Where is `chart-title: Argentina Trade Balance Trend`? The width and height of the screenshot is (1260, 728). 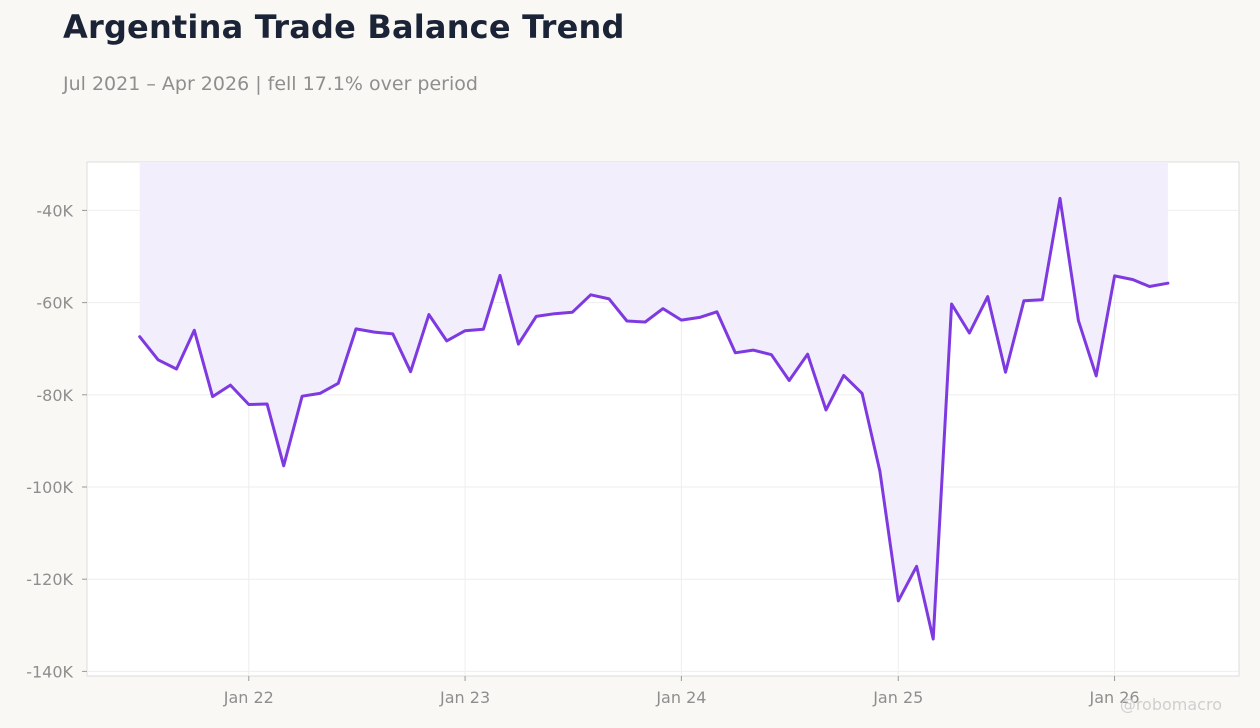 chart-title: Argentina Trade Balance Trend is located at coordinates (344, 27).